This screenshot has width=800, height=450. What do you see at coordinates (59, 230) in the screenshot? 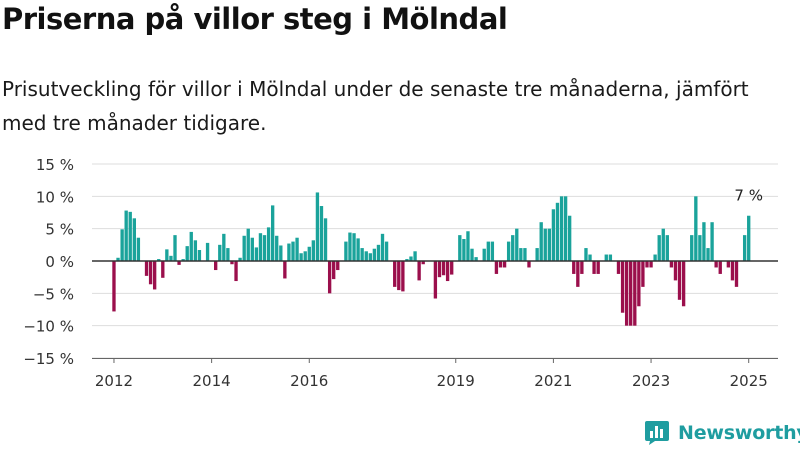
I see `y-tick-label: 5 %` at bounding box center [59, 230].